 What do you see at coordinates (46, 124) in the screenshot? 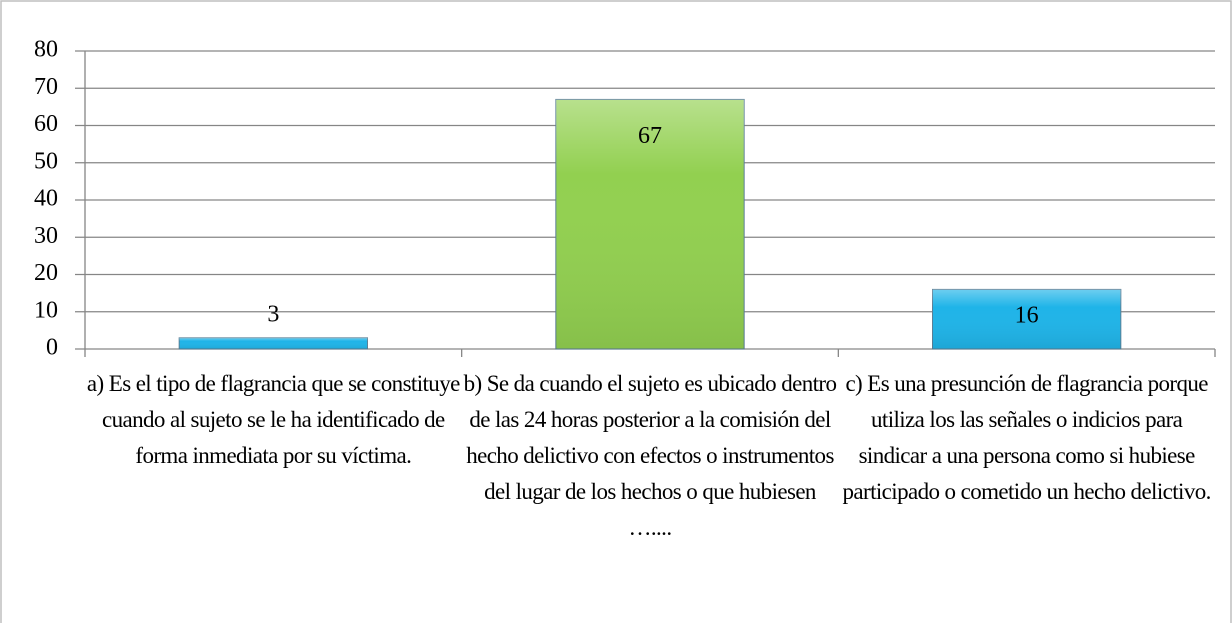
I see `y-tick-label: 60` at bounding box center [46, 124].